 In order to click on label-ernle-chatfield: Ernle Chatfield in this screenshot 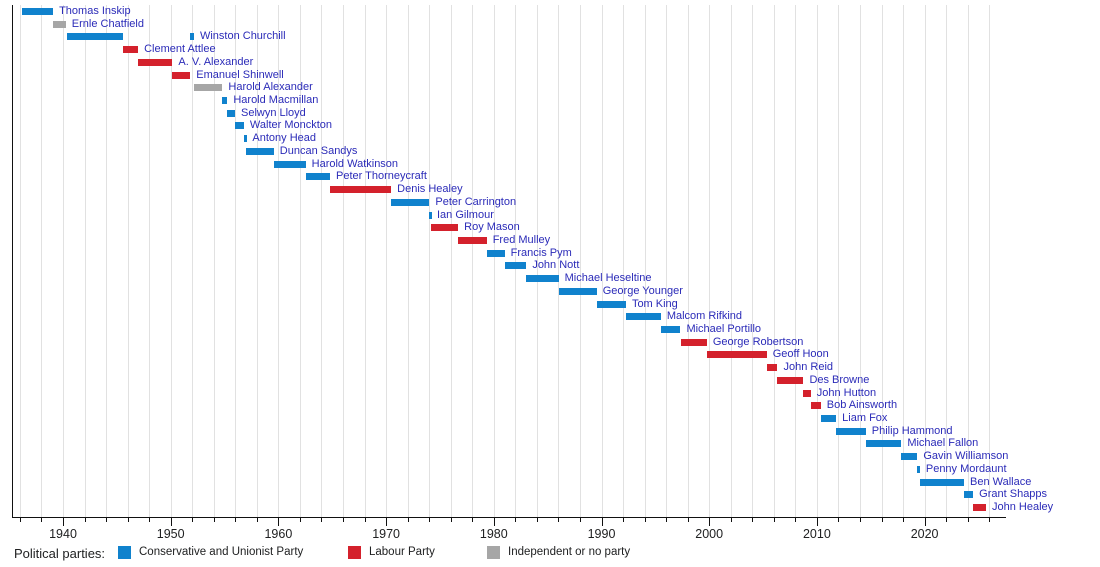, I will do `click(107, 23)`.